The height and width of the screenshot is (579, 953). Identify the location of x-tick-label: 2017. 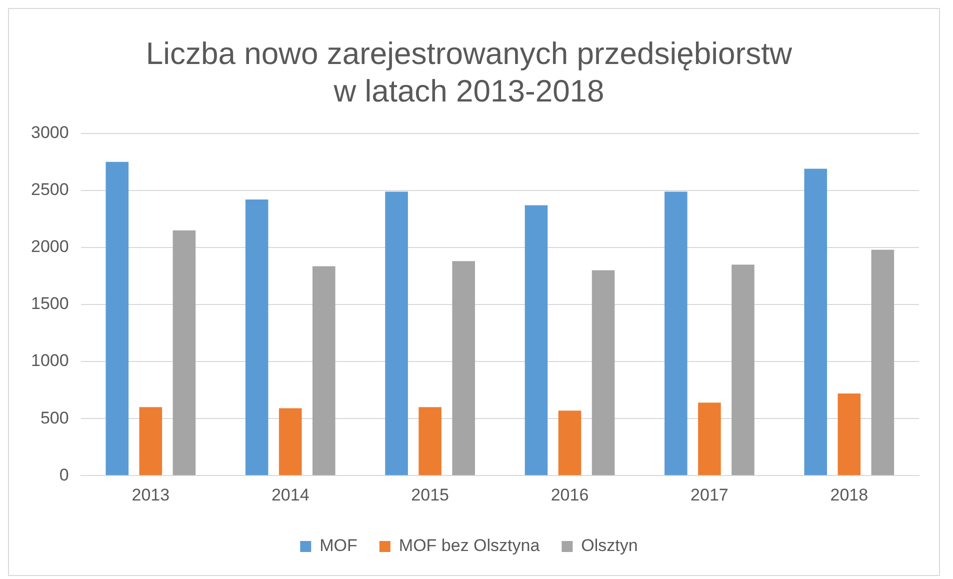
(709, 494).